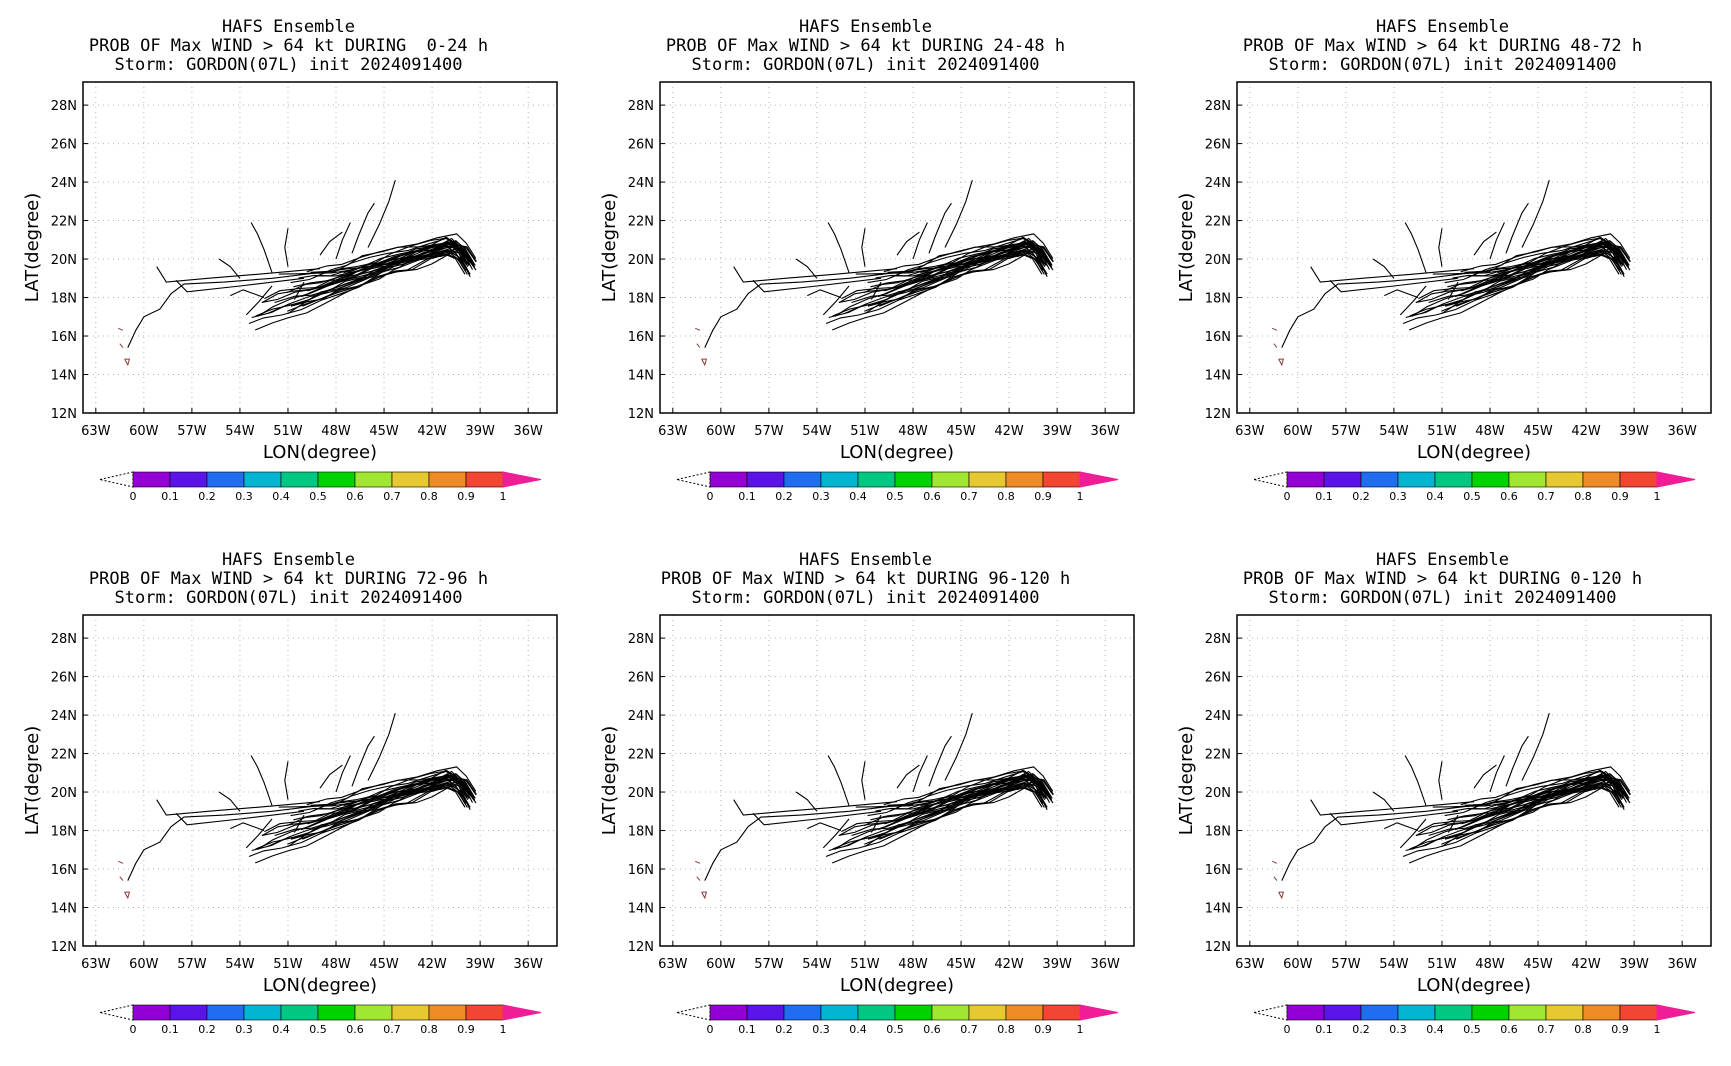 The width and height of the screenshot is (1731, 1066). I want to click on colorbar-label: 0.4, so click(1435, 496).